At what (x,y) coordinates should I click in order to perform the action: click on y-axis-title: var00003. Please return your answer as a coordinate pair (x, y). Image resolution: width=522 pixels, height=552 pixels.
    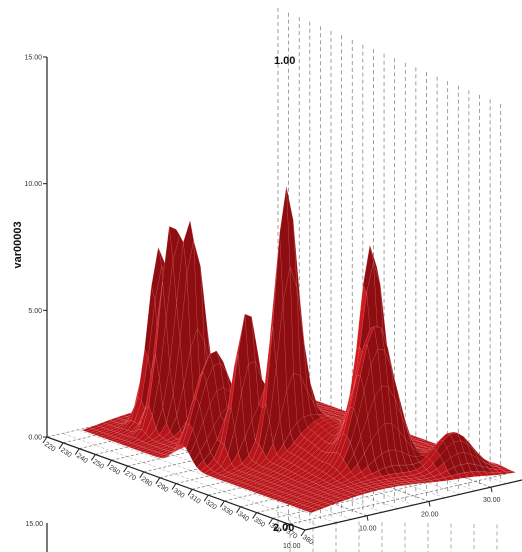
    Looking at the image, I should click on (18, 244).